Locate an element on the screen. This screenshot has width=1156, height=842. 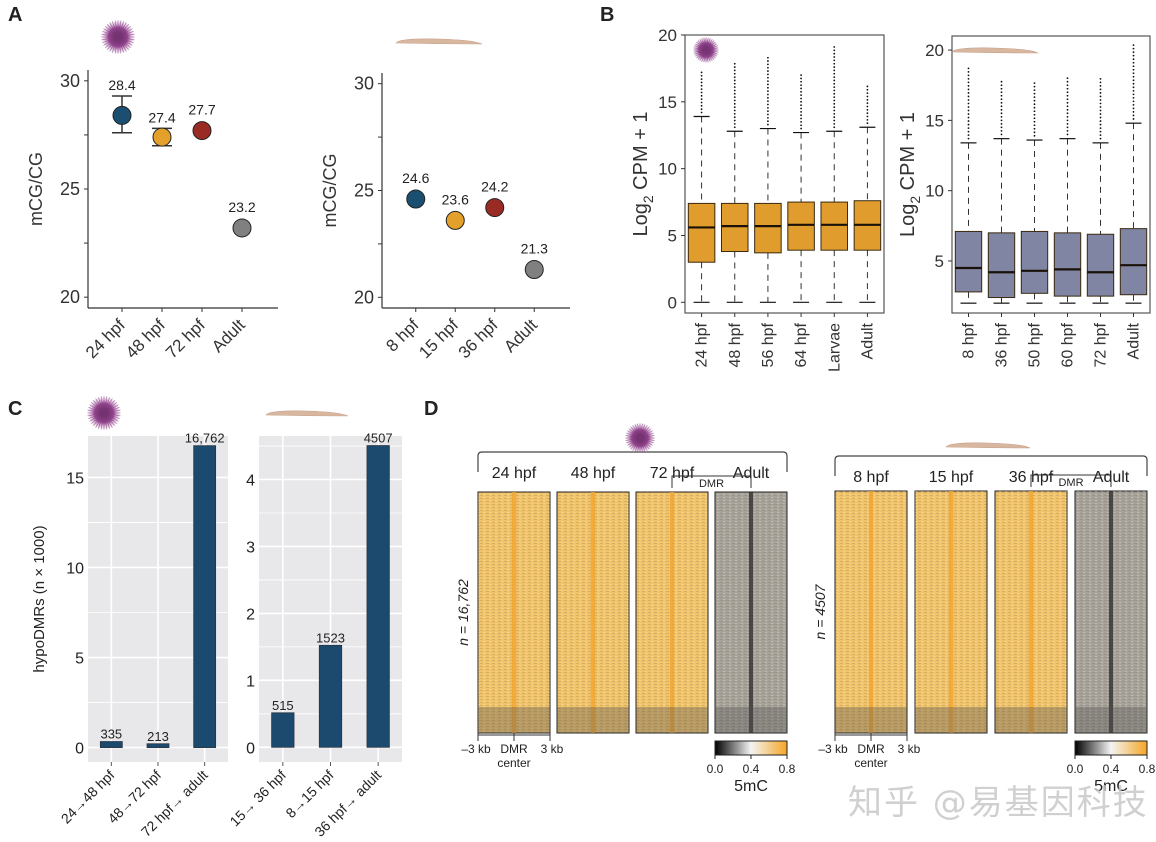
colorbar-tick-label: 0.4 is located at coordinates (1111, 769).